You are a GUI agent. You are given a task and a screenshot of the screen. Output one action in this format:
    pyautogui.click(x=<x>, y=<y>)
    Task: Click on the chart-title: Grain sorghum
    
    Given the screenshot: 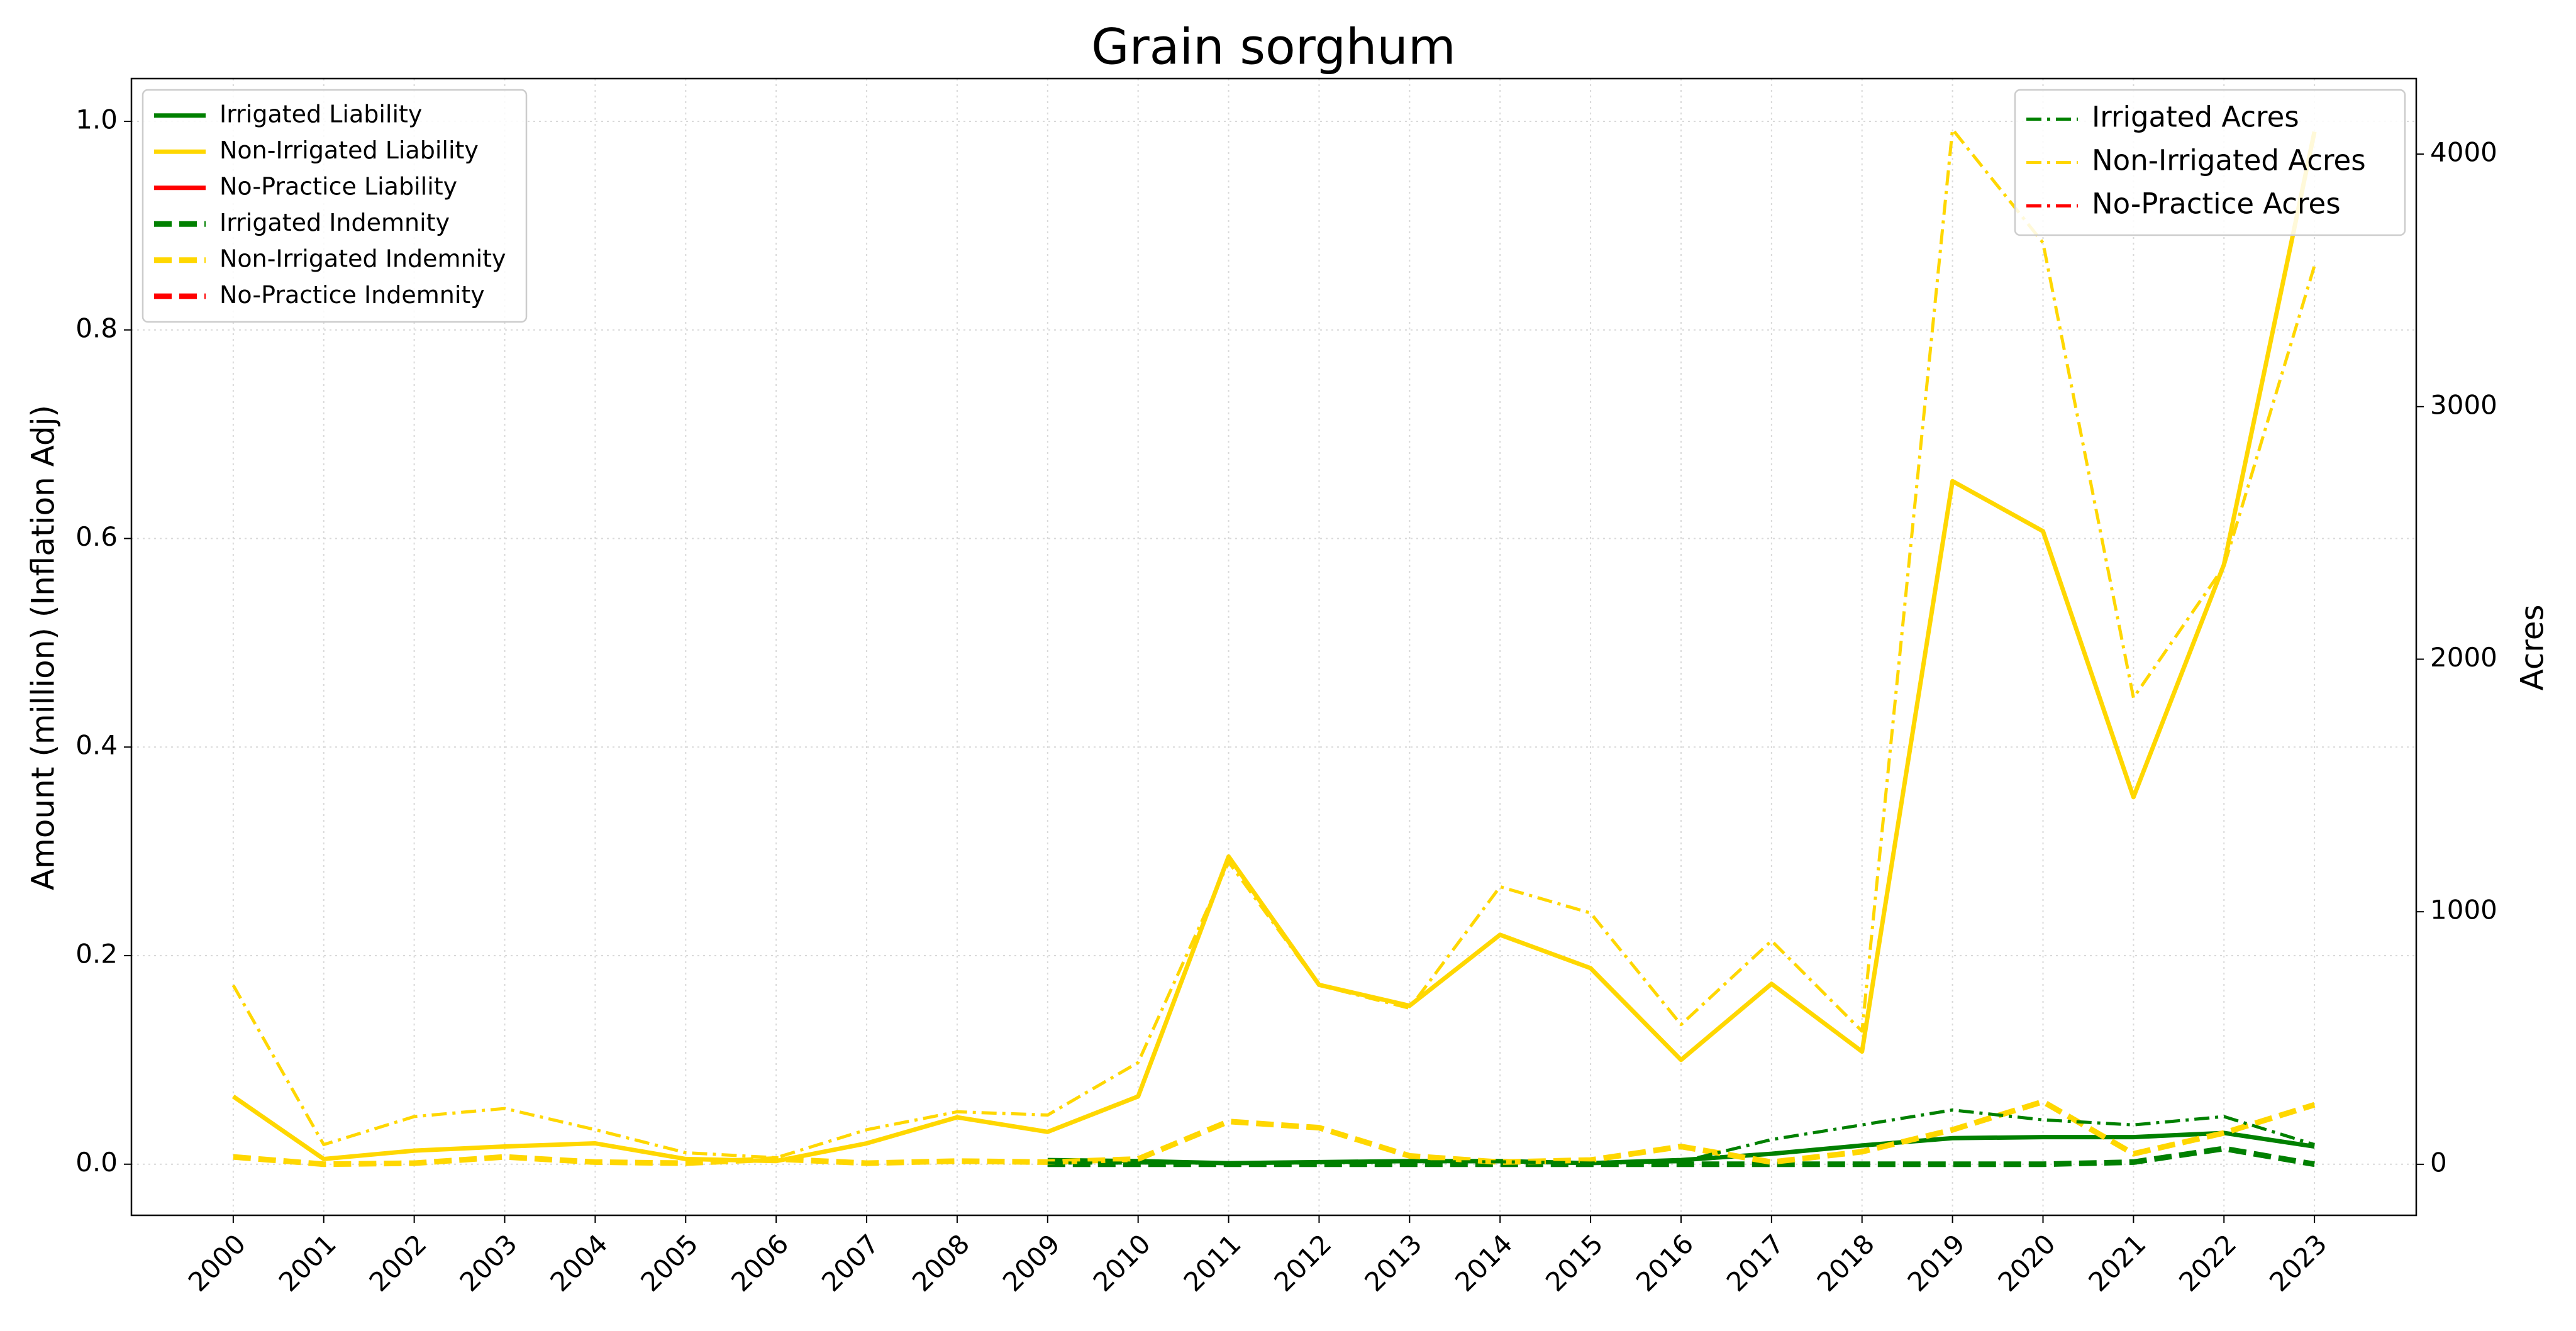 What is the action you would take?
    pyautogui.click(x=1273, y=47)
    